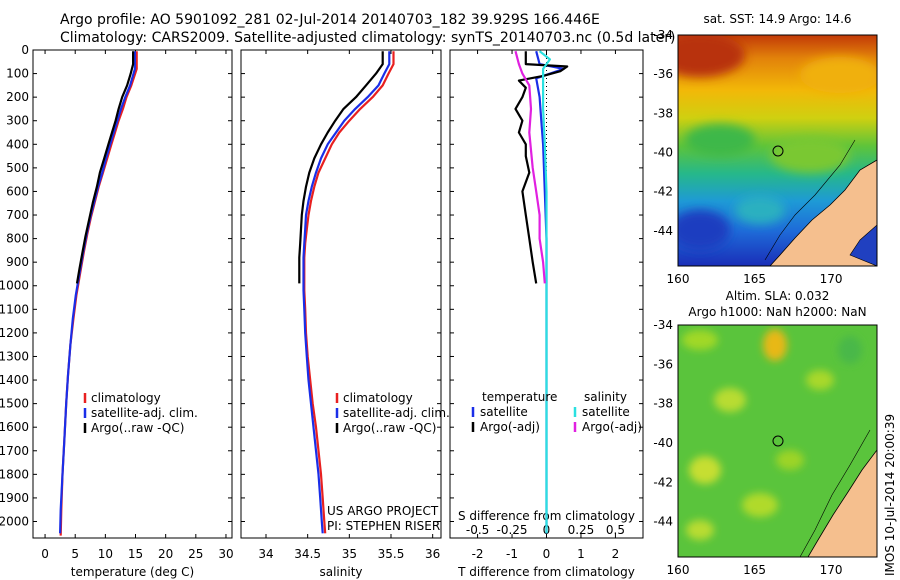 Image resolution: width=900 pixels, height=580 pixels. I want to click on x-tick-label-salinity: 0.25, so click(581, 530).